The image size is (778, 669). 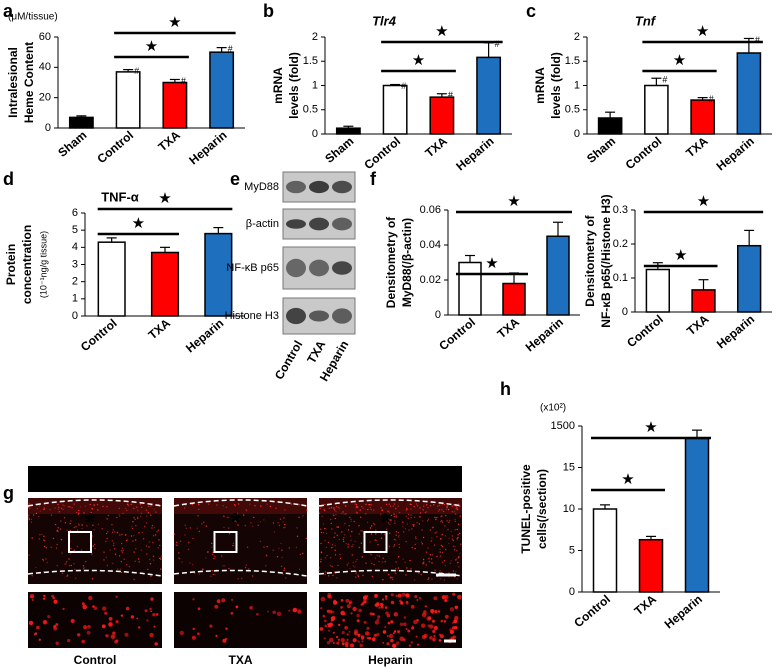 What do you see at coordinates (418, 60) in the screenshot?
I see `comparison-star: ★` at bounding box center [418, 60].